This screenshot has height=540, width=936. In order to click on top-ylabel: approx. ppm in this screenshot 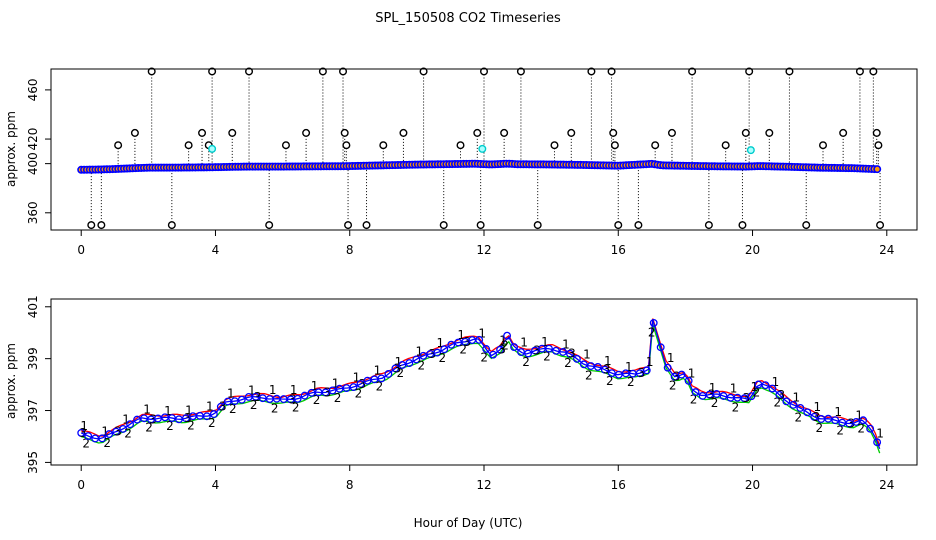, I will do `click(11, 149)`.